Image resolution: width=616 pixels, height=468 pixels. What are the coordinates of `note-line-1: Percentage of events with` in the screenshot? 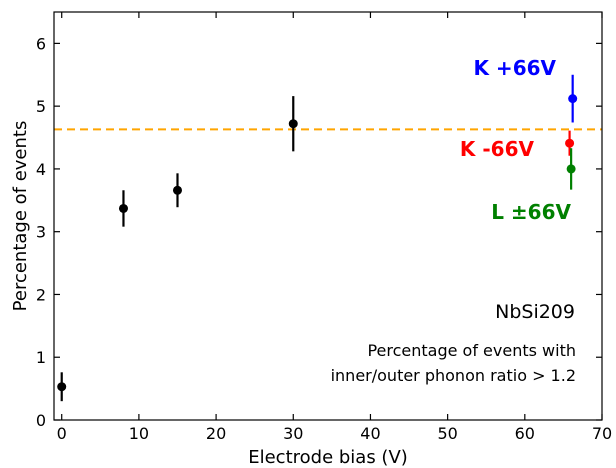 It's located at (471, 350).